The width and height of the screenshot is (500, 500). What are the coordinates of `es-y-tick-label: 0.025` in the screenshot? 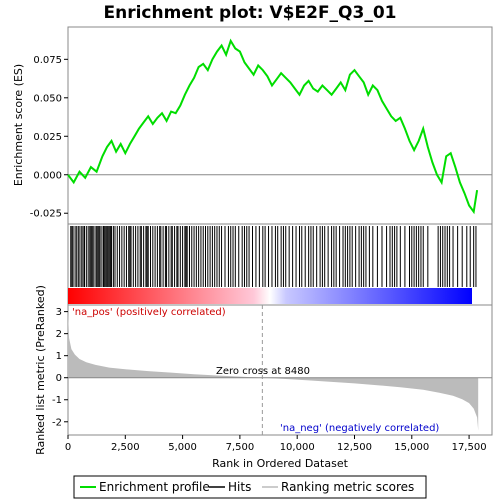 It's located at (47, 137).